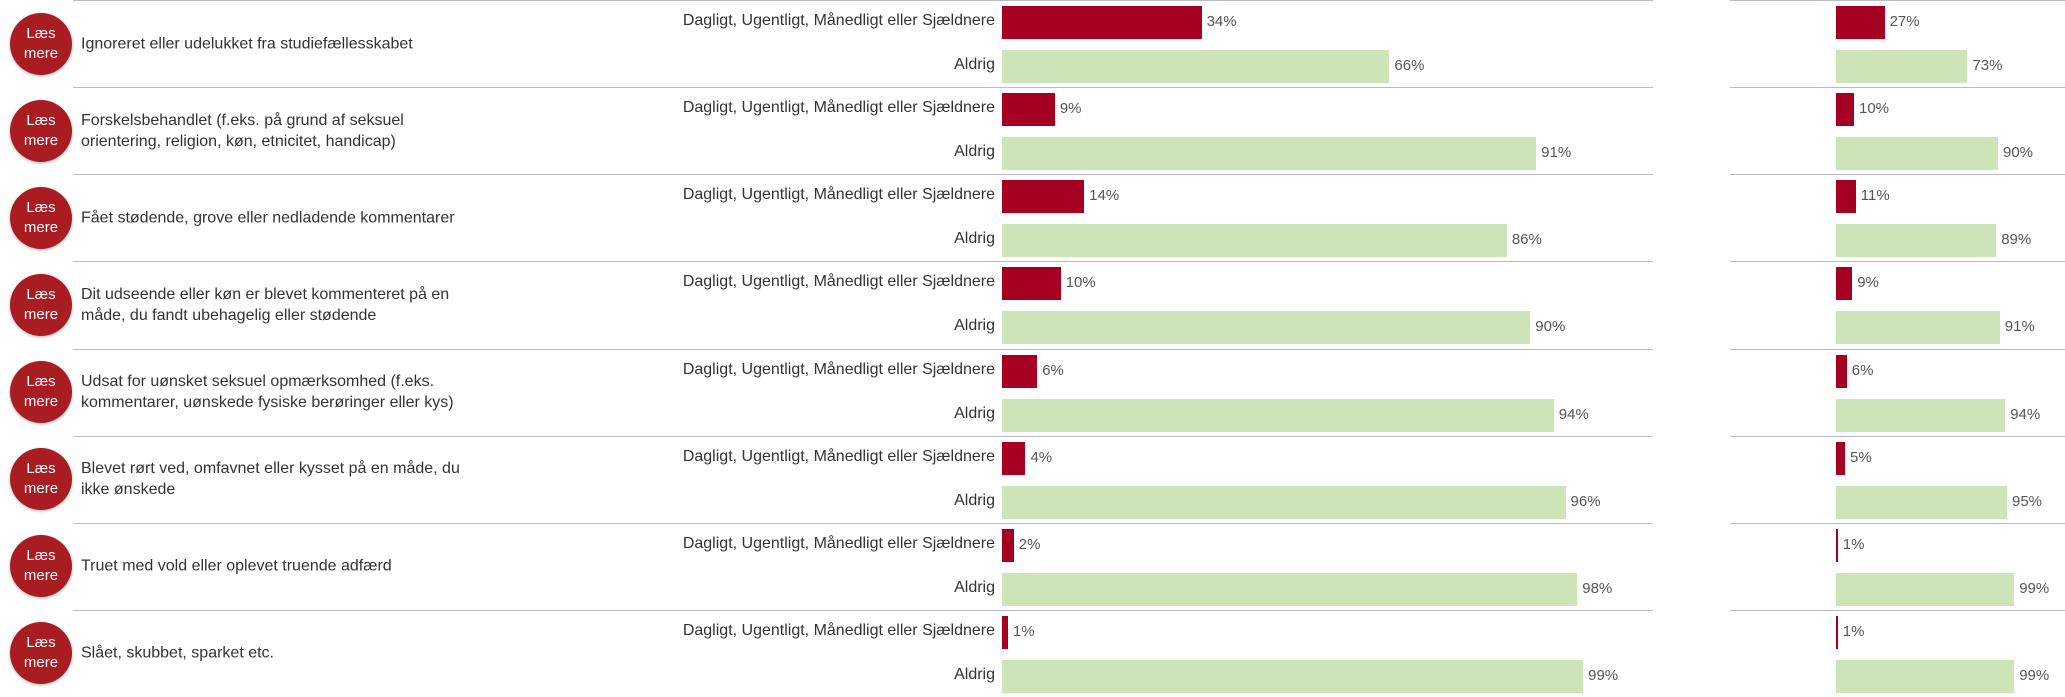 This screenshot has height=697, width=2065. Describe the element at coordinates (1904, 21) in the screenshot. I see `value-label: 27%` at that location.